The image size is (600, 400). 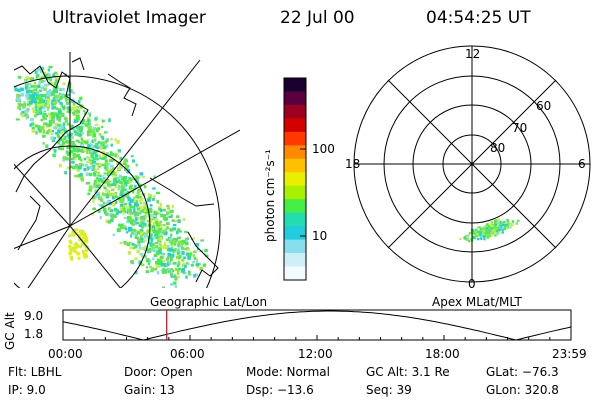 What do you see at coordinates (29, 223) in the screenshot?
I see `coastline` at bounding box center [29, 223].